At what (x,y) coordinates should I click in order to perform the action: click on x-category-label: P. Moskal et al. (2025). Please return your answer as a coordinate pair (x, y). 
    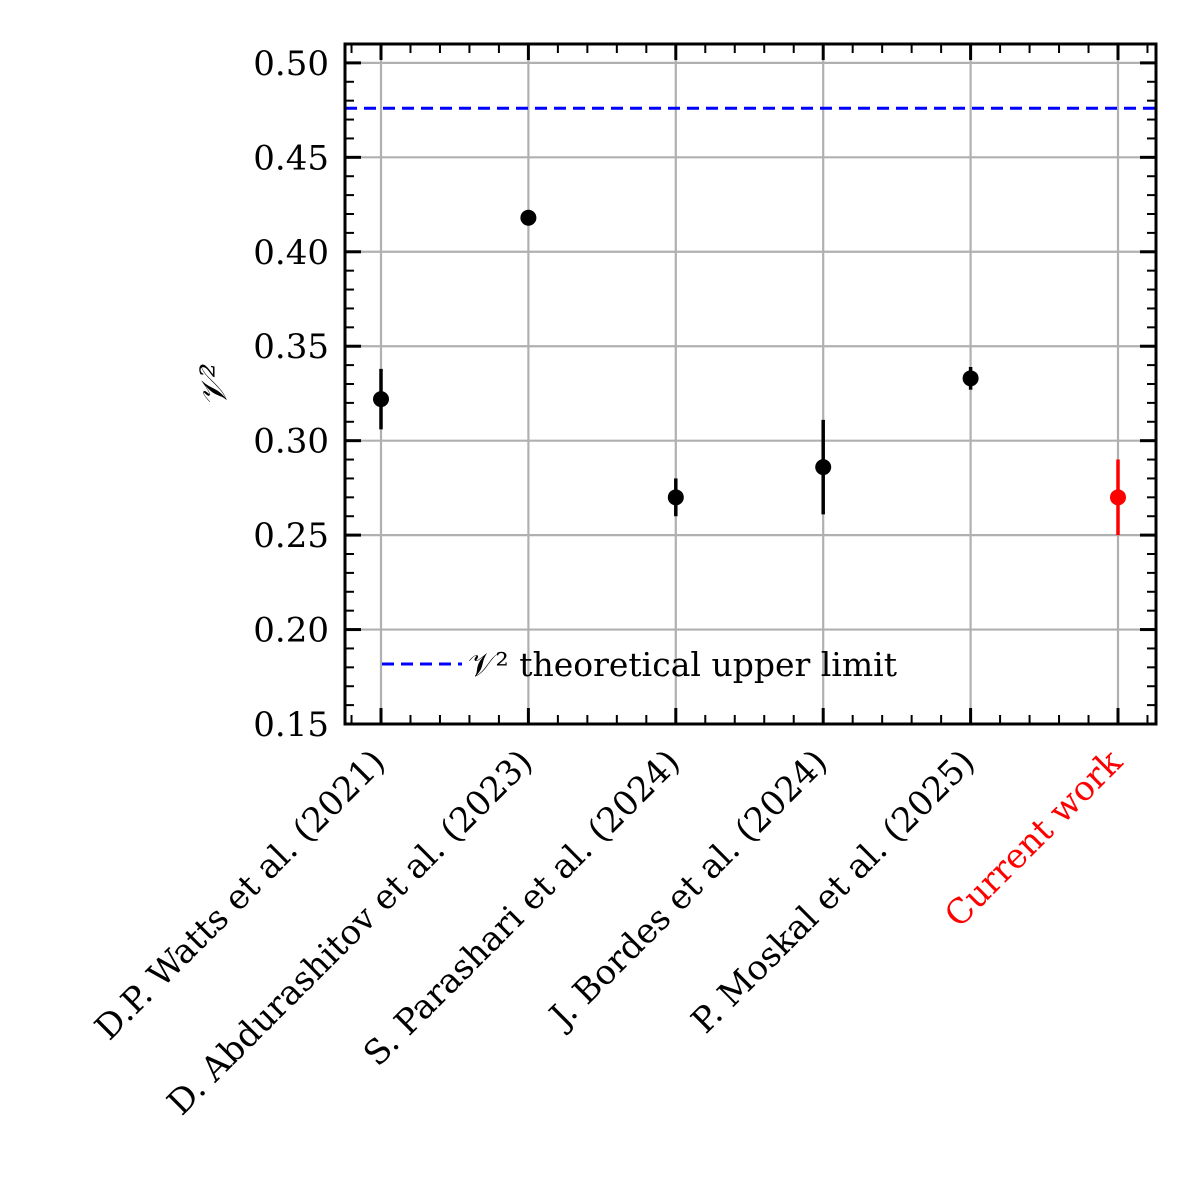
    Looking at the image, I should click on (833, 891).